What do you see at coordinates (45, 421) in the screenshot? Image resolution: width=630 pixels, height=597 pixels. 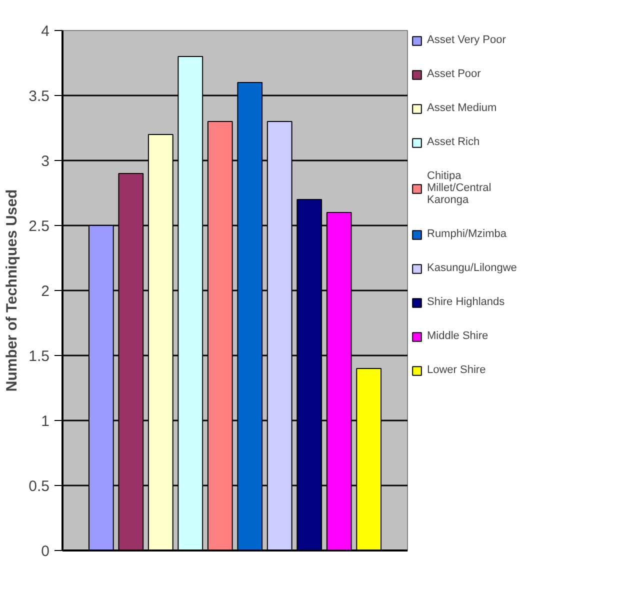 I see `y-tick-label: 1` at bounding box center [45, 421].